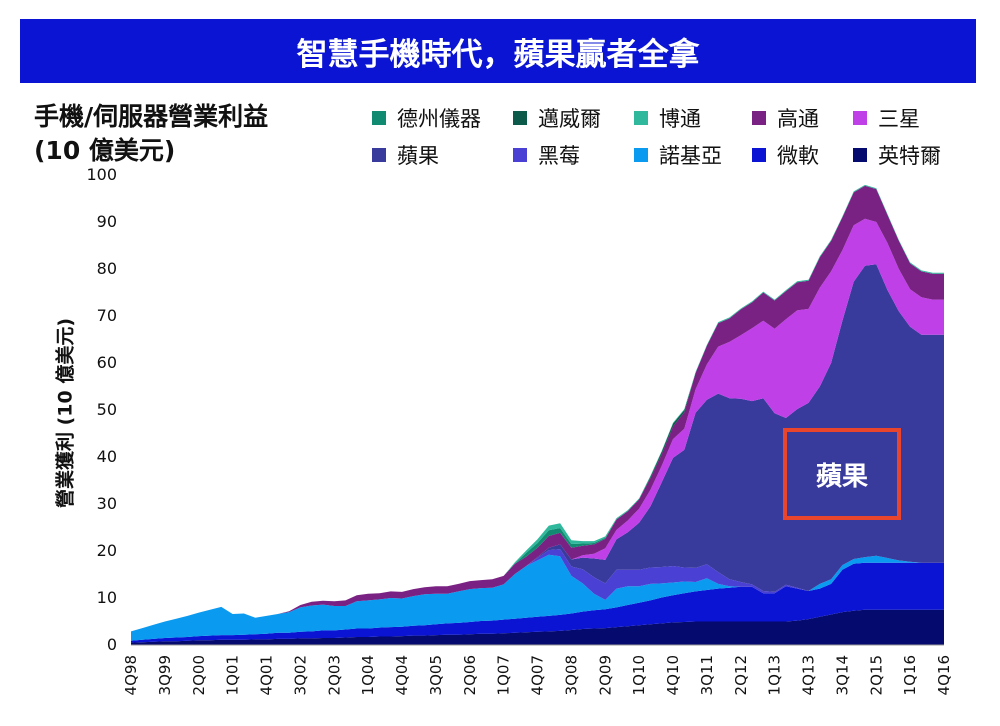 The height and width of the screenshot is (726, 1000). What do you see at coordinates (798, 156) in the screenshot?
I see `legend-label: 微軟` at bounding box center [798, 156].